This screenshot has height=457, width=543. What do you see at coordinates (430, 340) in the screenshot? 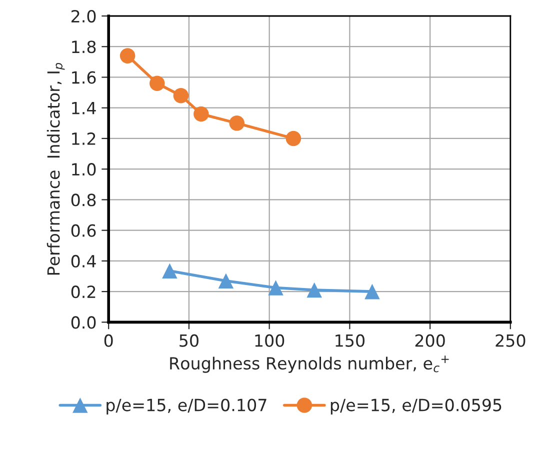
I see `x-tick-label: 200` at bounding box center [430, 340].